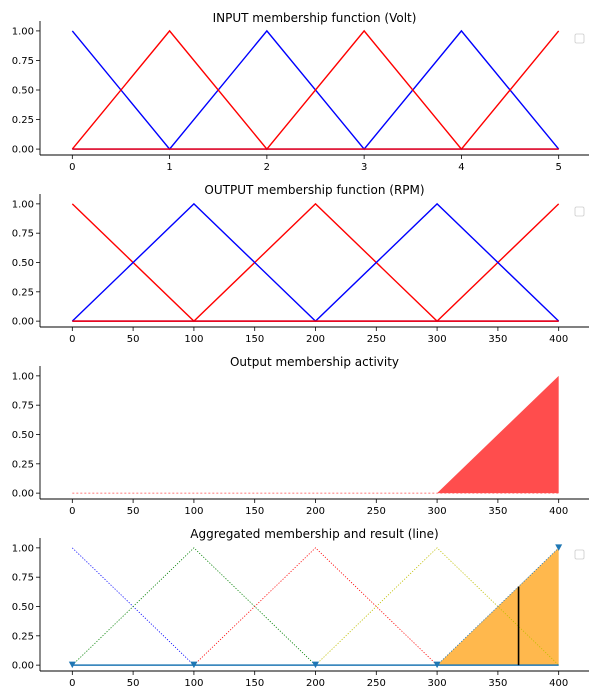  Describe the element at coordinates (267, 167) in the screenshot. I see `x-tick-label: 2` at that location.